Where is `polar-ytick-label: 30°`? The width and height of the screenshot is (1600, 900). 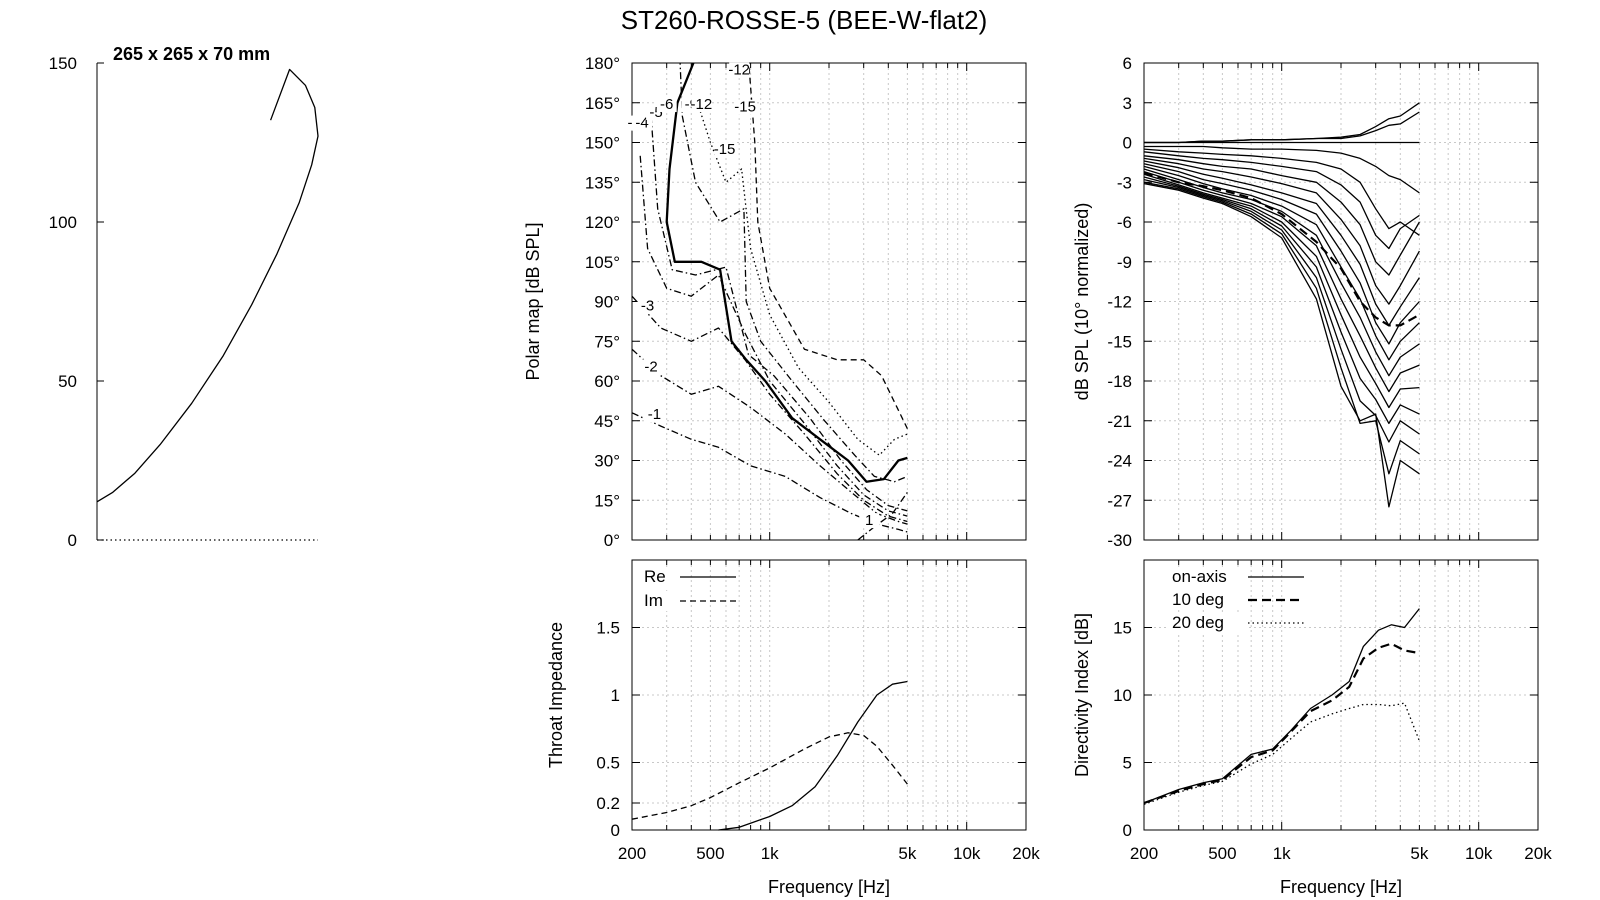 polar-ytick-label: 30° is located at coordinates (607, 461).